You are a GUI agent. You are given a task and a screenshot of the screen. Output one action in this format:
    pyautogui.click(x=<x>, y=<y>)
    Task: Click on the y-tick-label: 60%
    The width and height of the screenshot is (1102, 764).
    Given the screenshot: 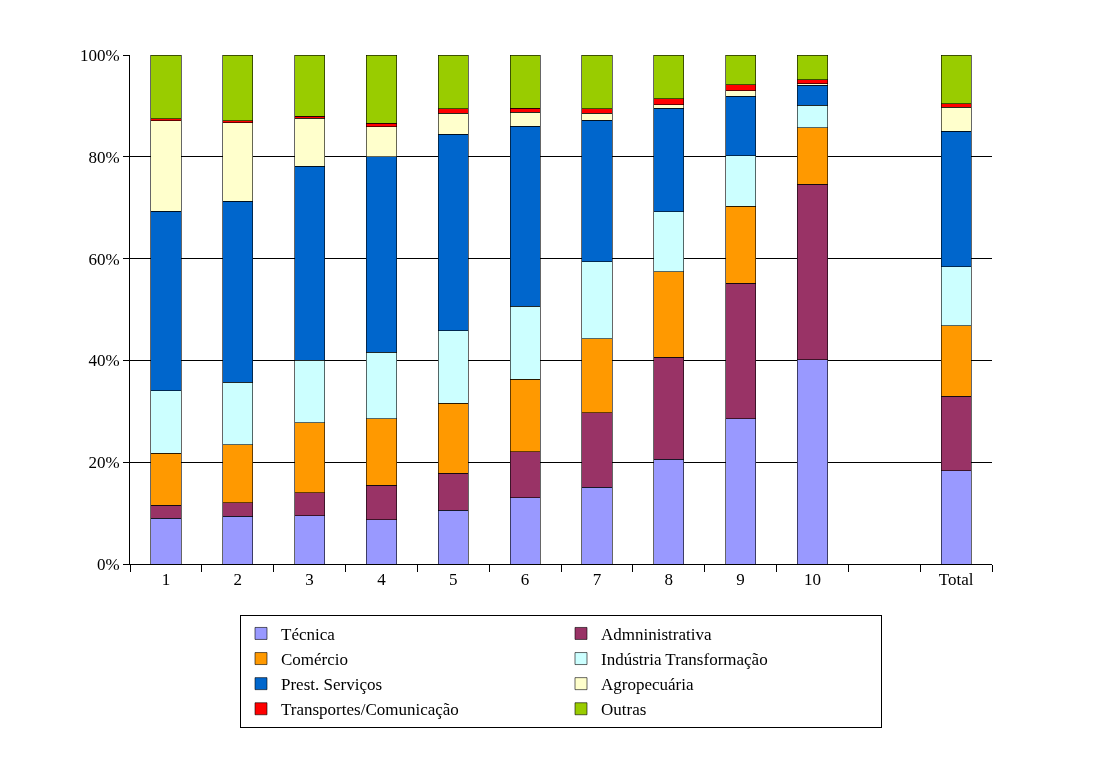 What is the action you would take?
    pyautogui.click(x=104, y=259)
    